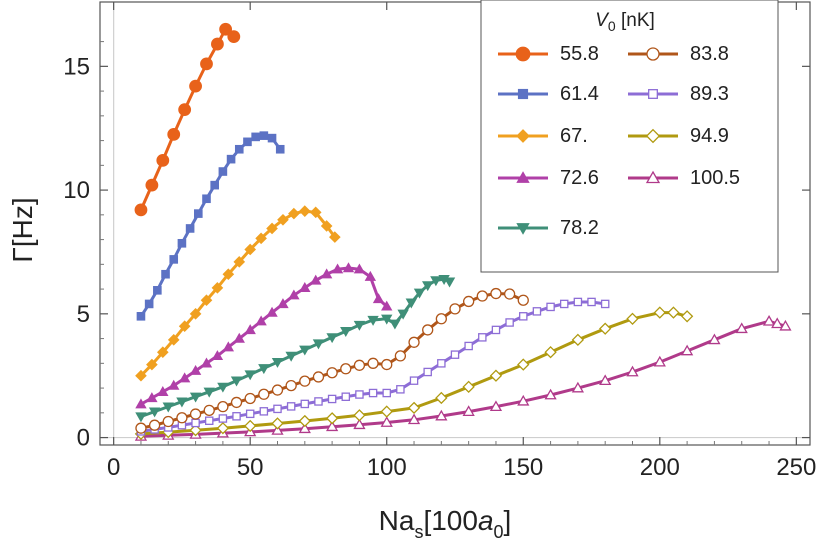  What do you see at coordinates (715, 178) in the screenshot?
I see `legend-label: 100.5` at bounding box center [715, 178].